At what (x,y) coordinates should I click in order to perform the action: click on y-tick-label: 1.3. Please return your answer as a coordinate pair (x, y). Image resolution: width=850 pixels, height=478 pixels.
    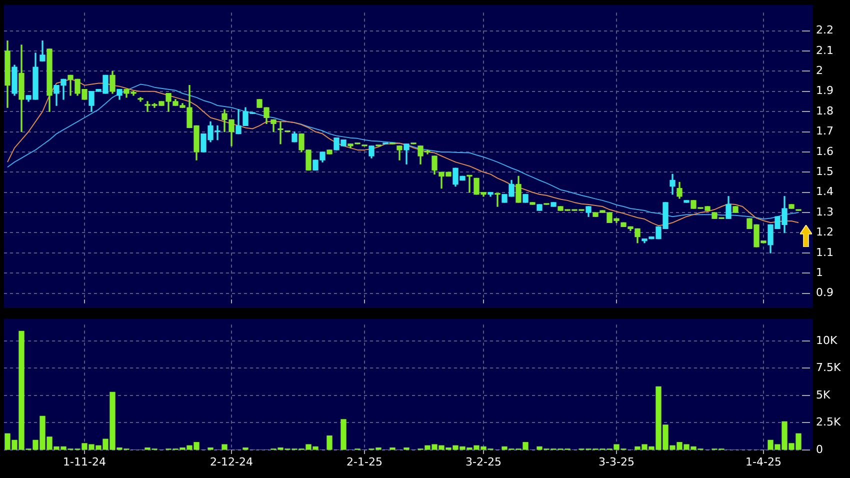
    Looking at the image, I should click on (825, 211).